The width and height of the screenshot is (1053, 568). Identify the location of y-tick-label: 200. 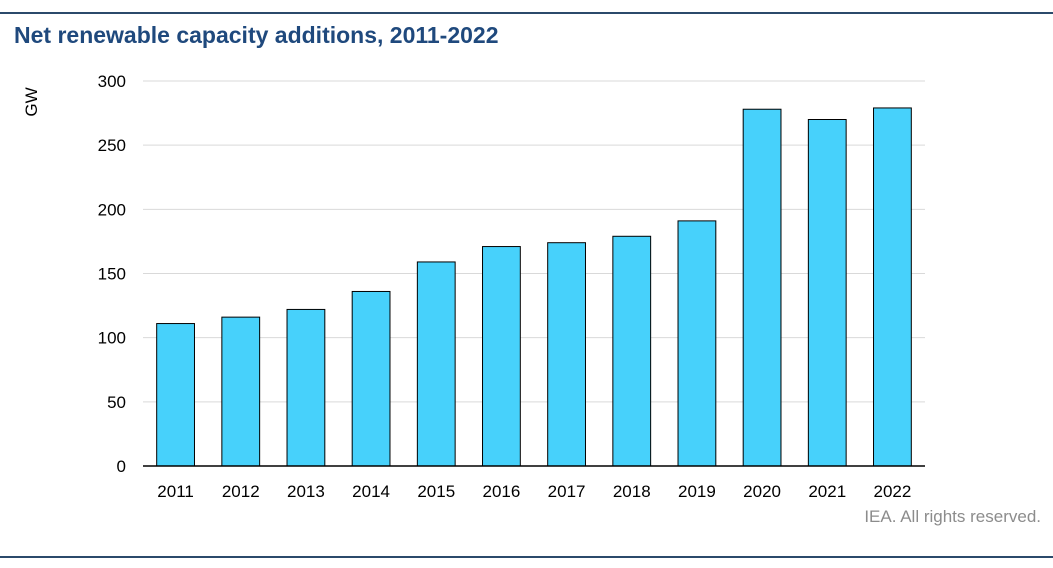
(112, 209).